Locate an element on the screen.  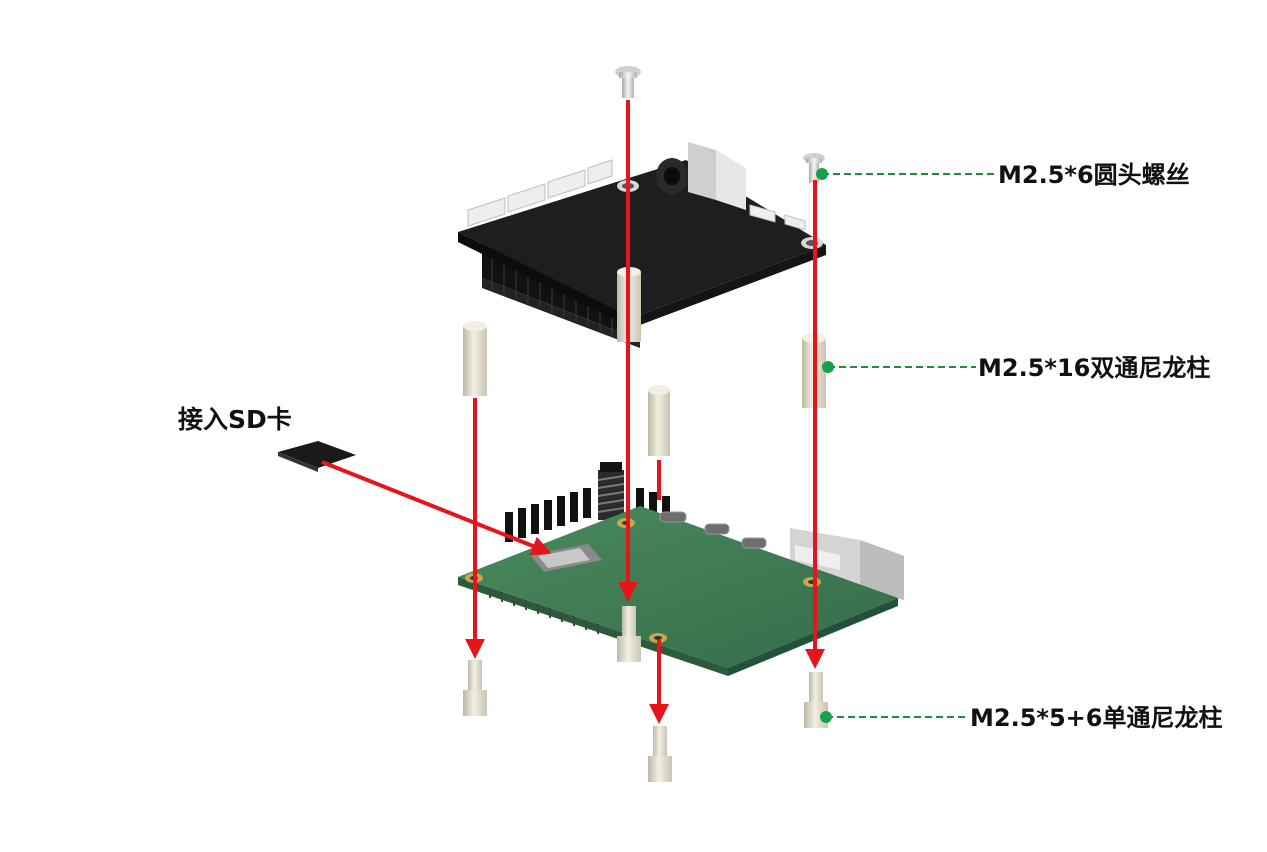
leader-lines is located at coordinates (909, 445).